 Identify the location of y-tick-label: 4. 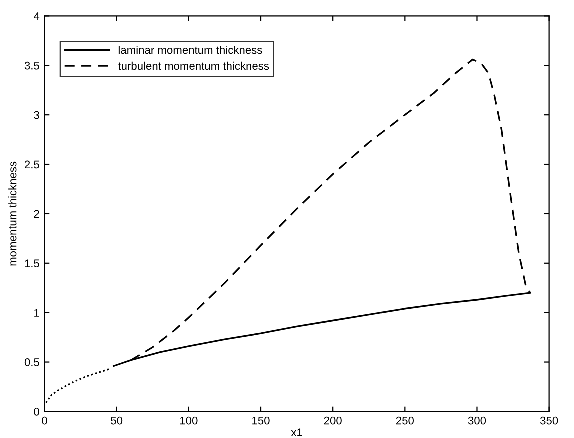
(37, 16).